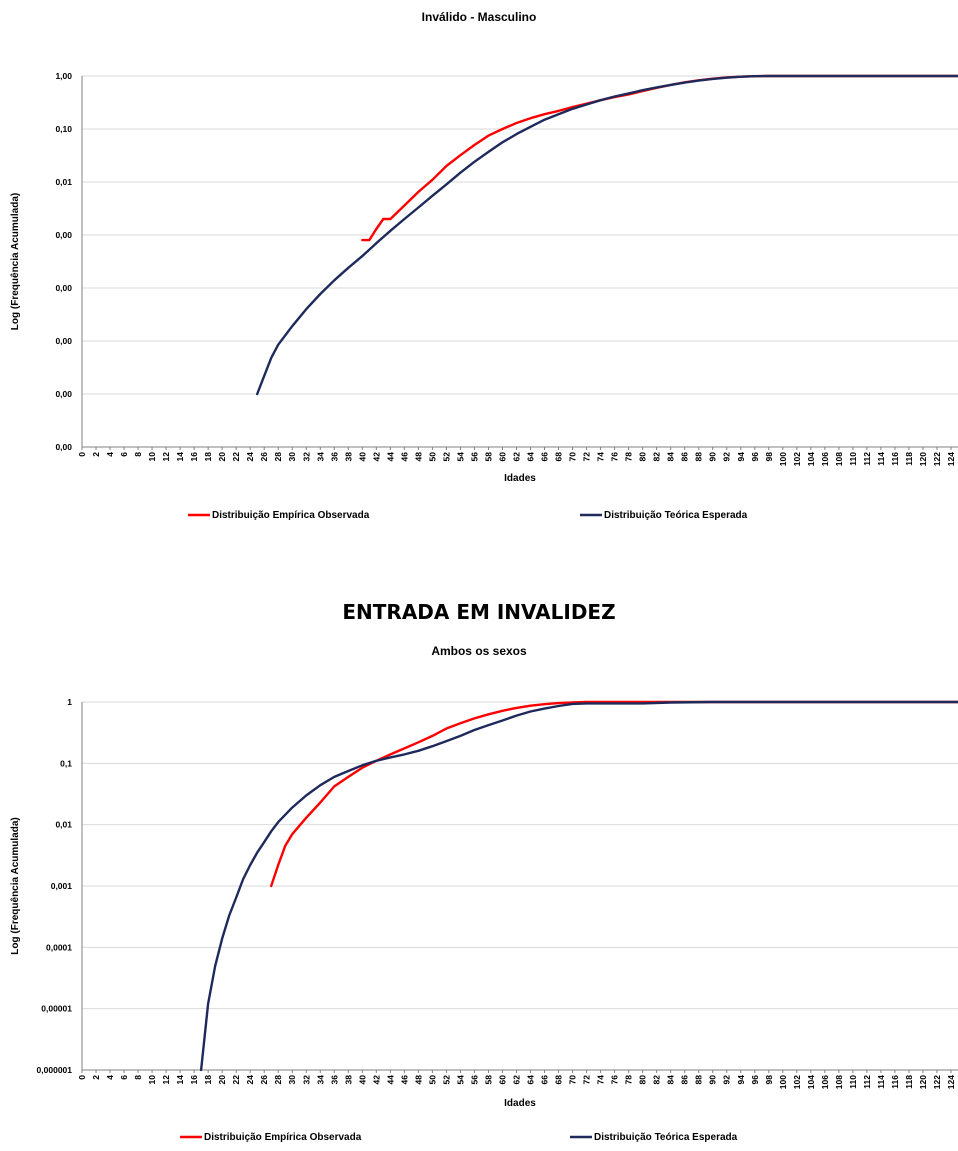  I want to click on x-tick-label: 116, so click(895, 459).